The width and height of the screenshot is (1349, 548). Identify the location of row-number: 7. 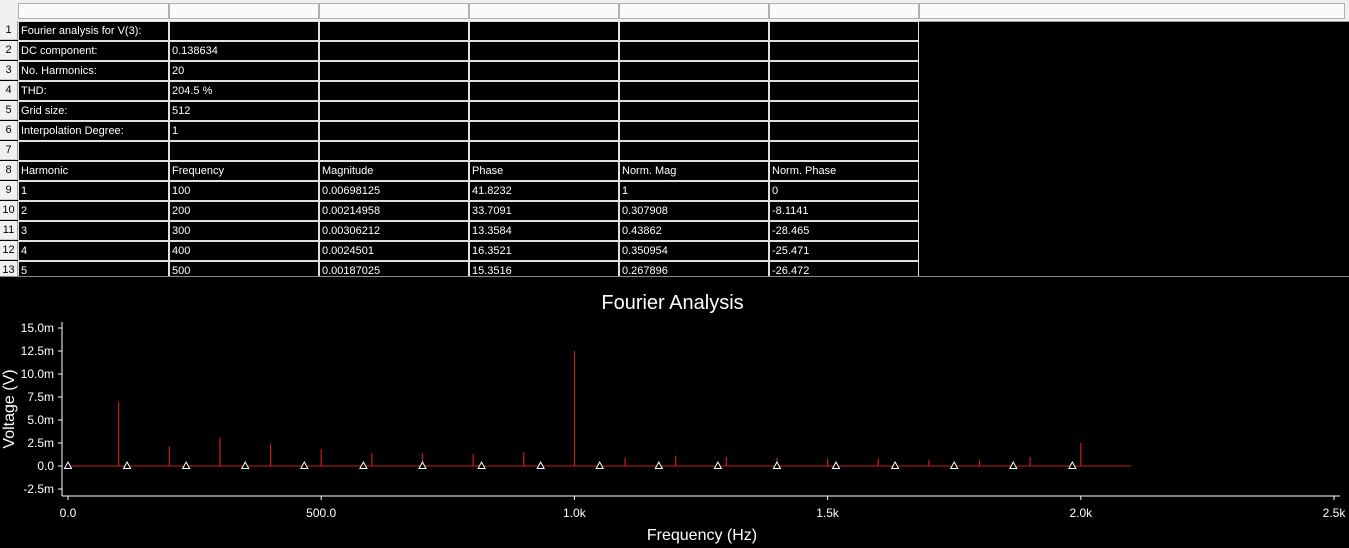
(9, 150).